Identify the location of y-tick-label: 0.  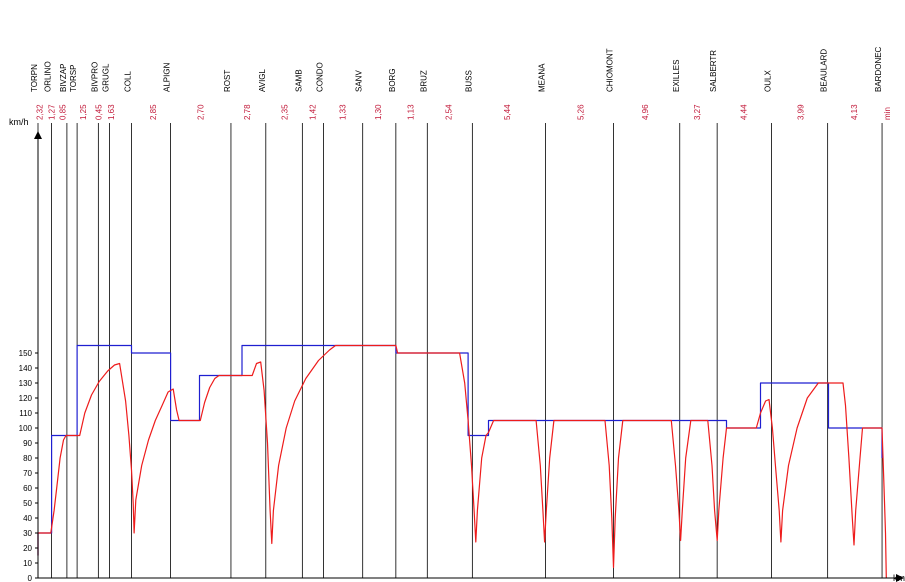
(30, 578).